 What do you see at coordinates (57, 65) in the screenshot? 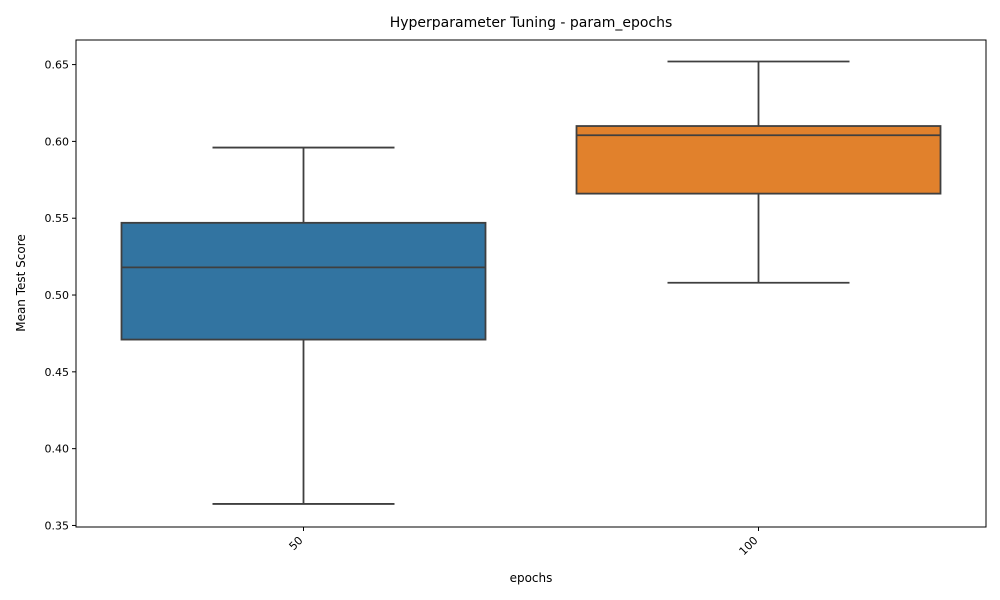
I see `y-tick-label: 0.65` at bounding box center [57, 65].